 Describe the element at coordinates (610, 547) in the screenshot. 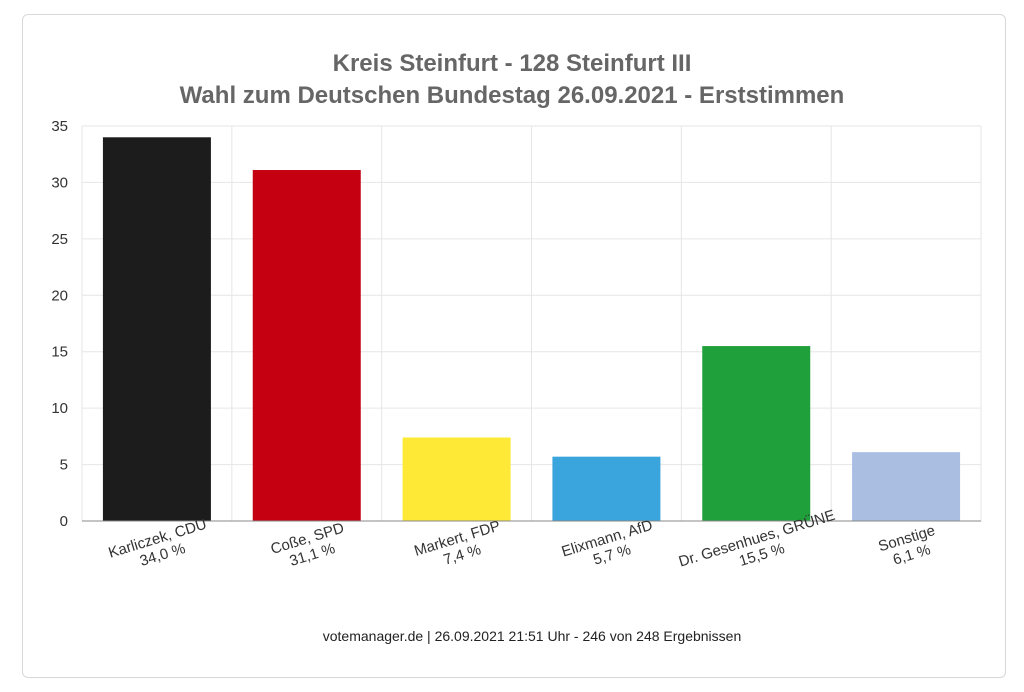

I see `x-tick-label: Elixmann, AfD5,7 %` at that location.